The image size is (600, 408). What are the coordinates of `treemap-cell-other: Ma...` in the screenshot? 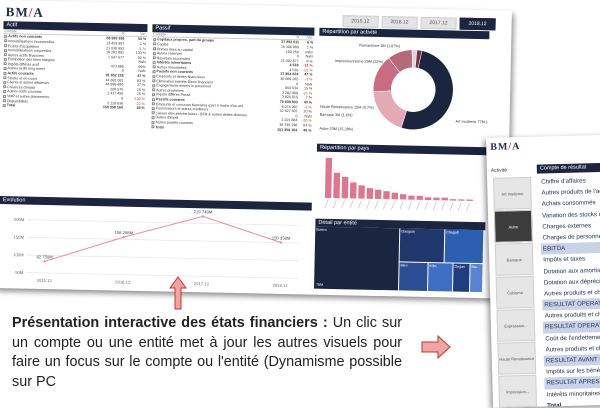 It's located at (476, 278).